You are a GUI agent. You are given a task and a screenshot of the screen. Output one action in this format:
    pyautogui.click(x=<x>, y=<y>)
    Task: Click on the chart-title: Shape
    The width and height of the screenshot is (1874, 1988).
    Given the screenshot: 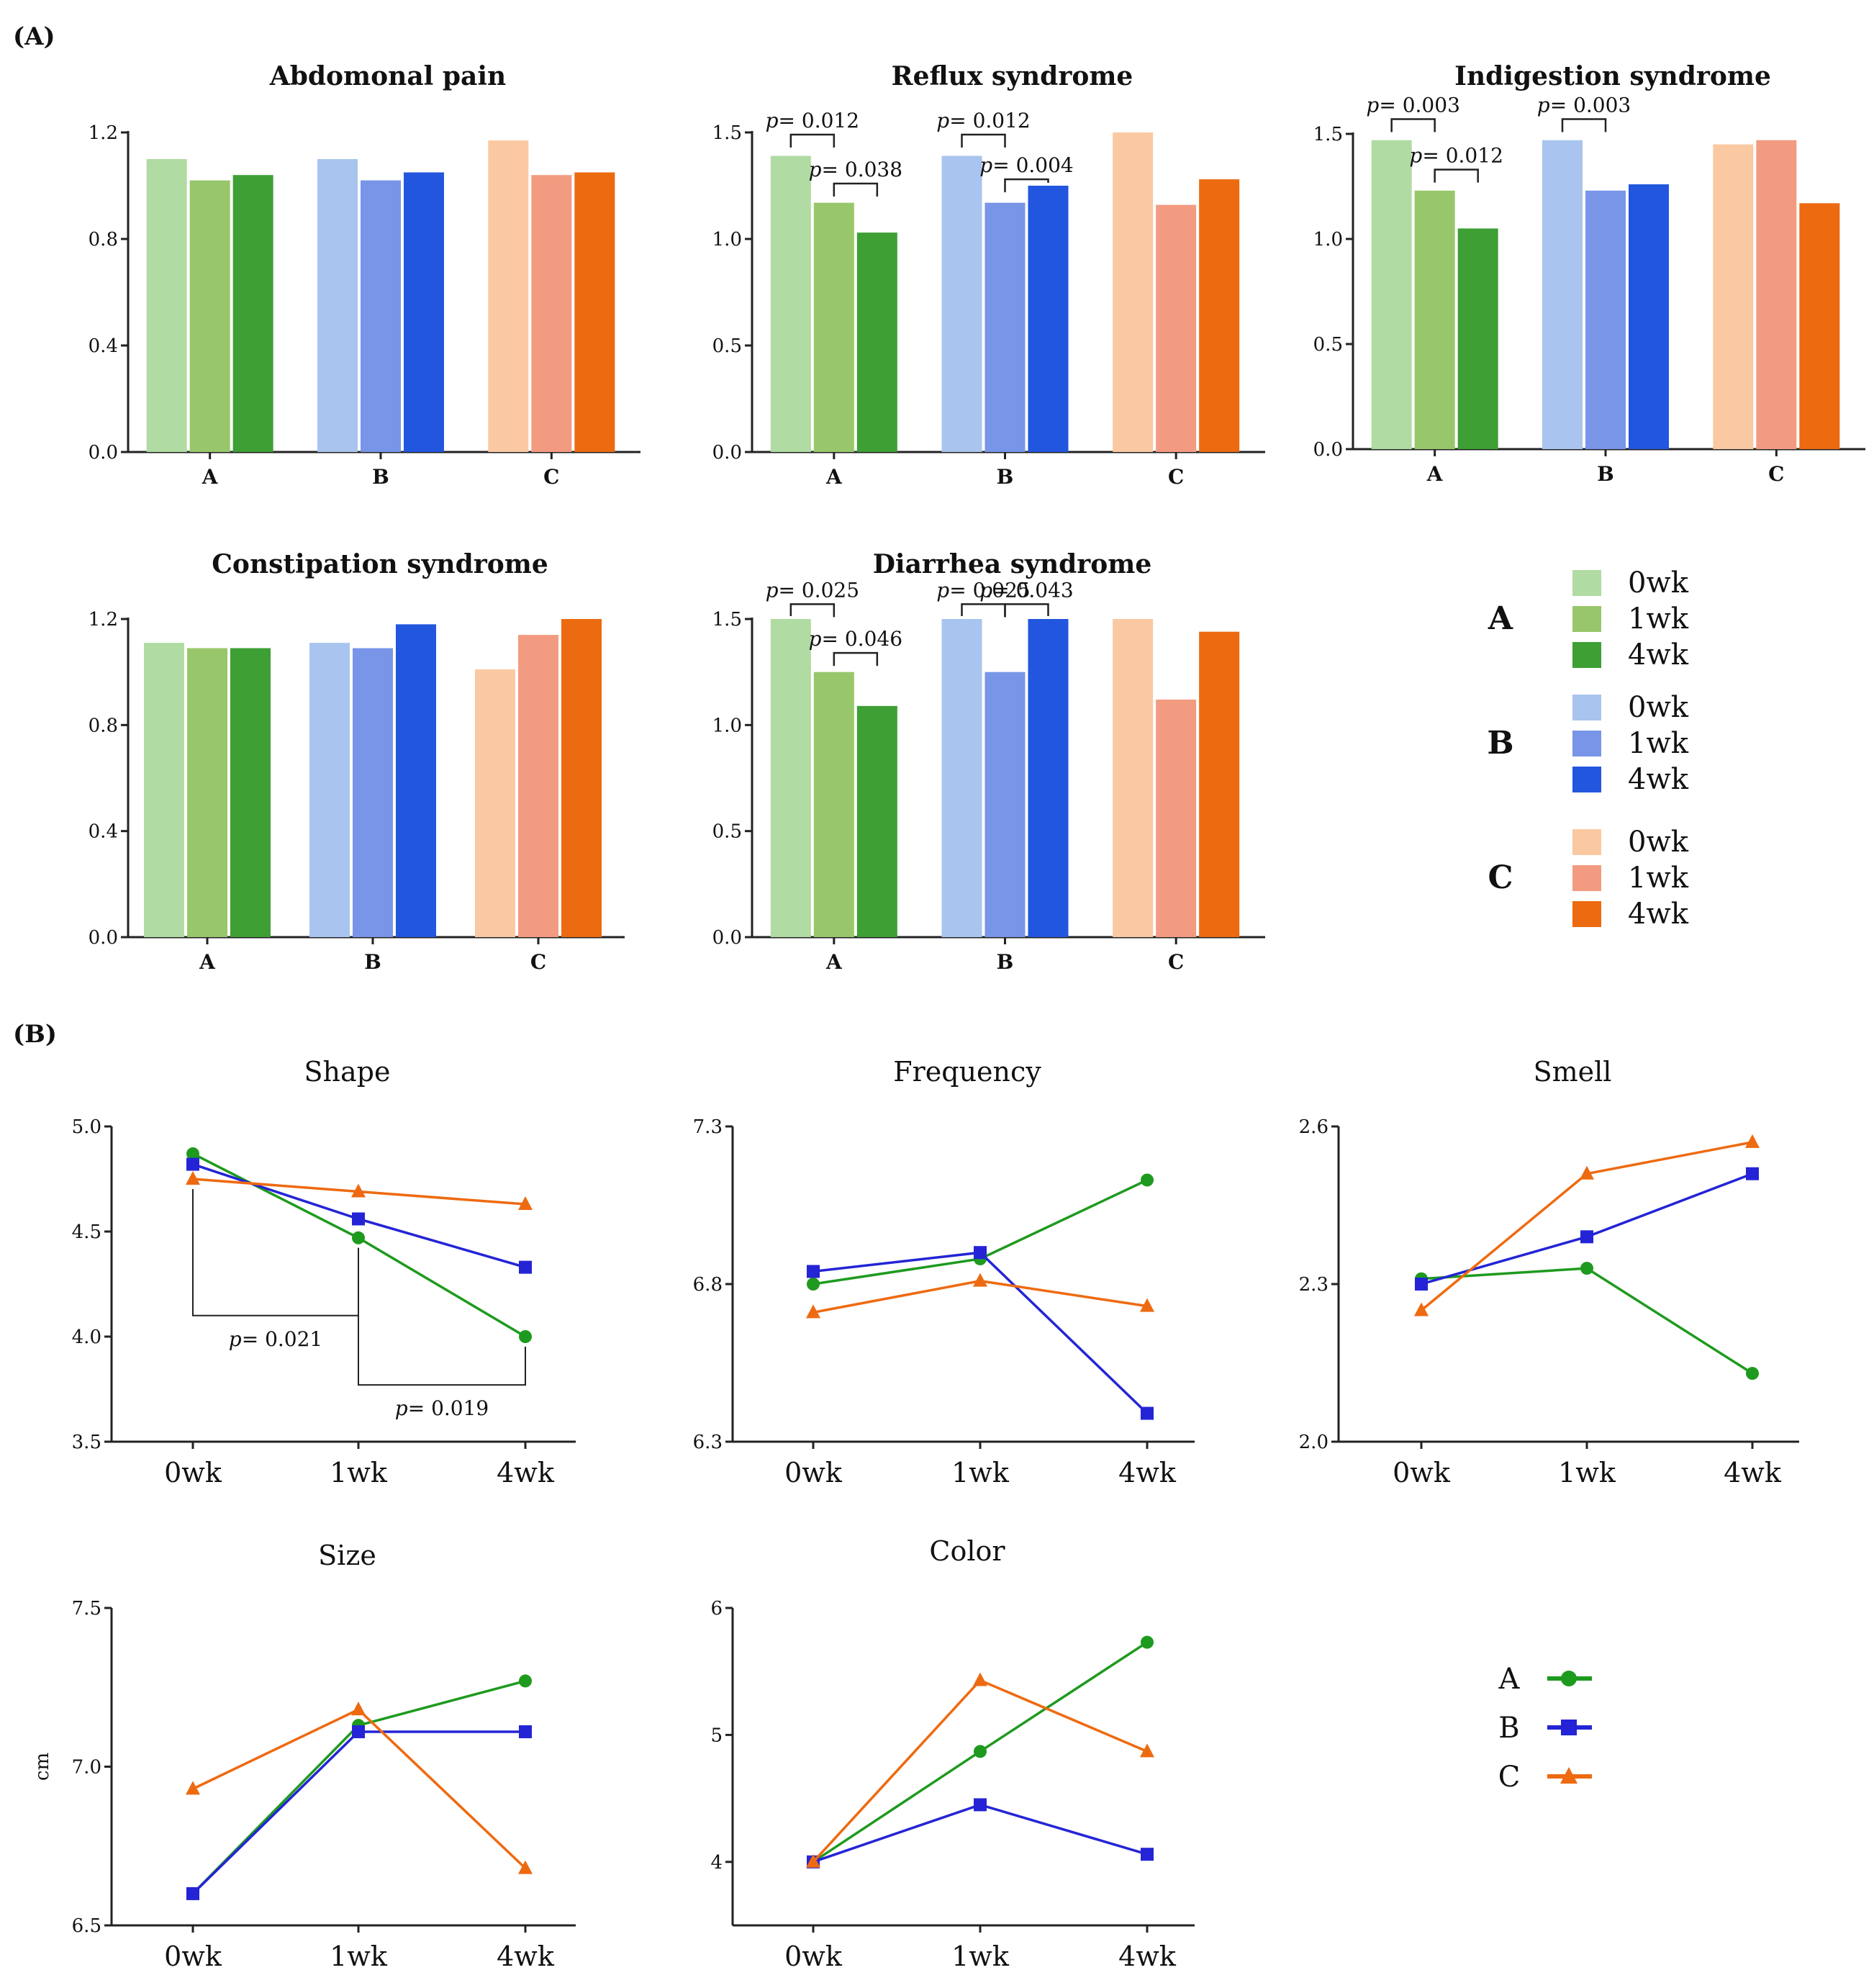 What is the action you would take?
    pyautogui.click(x=348, y=1072)
    